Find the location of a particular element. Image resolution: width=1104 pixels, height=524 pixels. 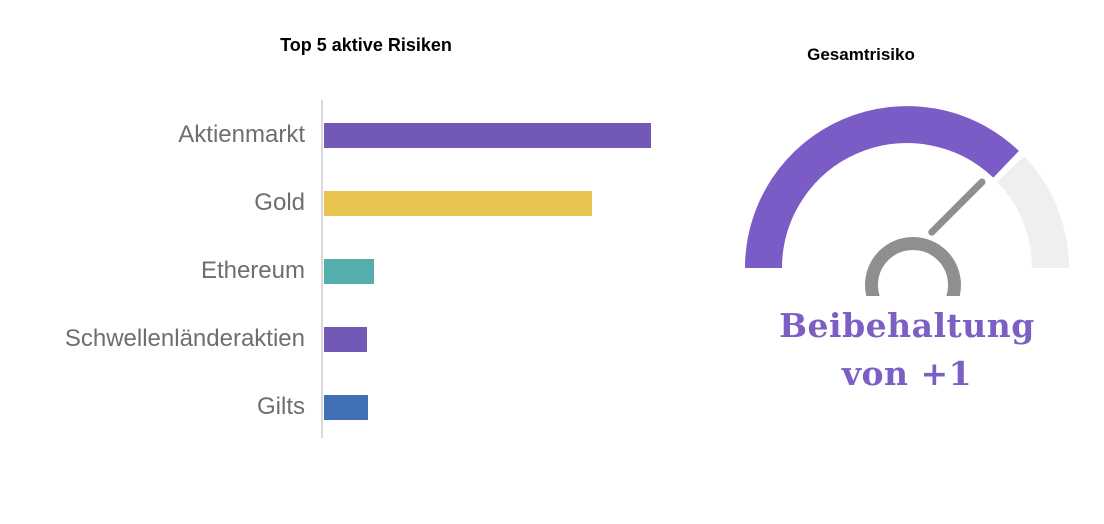

bar-category-label: Gold is located at coordinates (279, 202).